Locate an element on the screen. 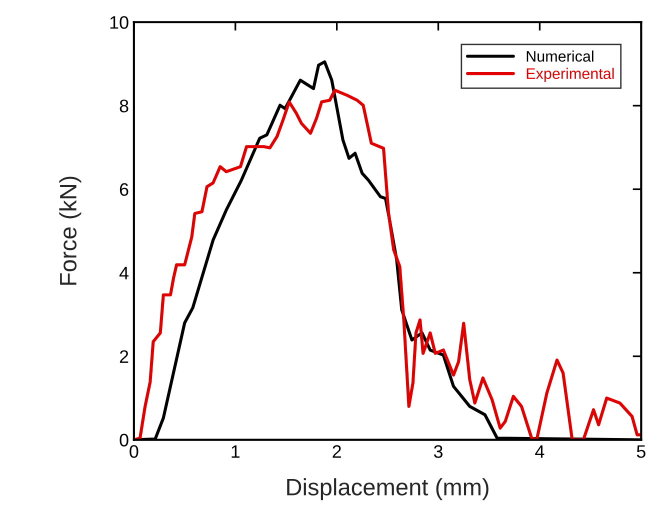 Image resolution: width=647 pixels, height=515 pixels. x-axis-title: Displacement (mm) is located at coordinates (387, 489).